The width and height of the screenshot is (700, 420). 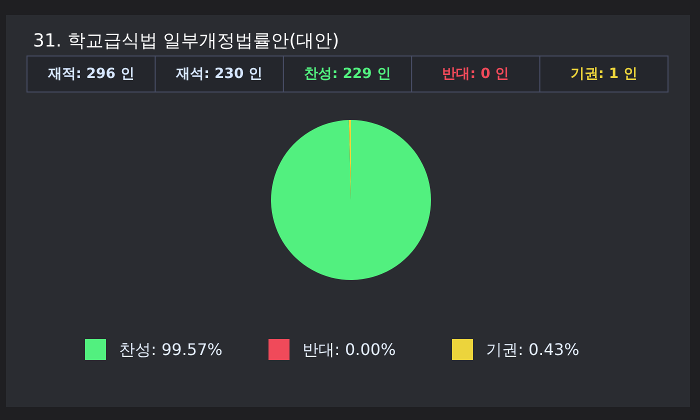 What do you see at coordinates (90, 74) in the screenshot?
I see `text: 재적: 296 인` at bounding box center [90, 74].